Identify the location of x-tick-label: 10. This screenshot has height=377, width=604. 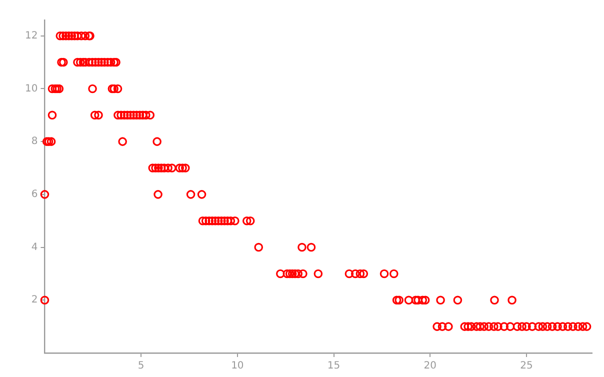
(237, 366).